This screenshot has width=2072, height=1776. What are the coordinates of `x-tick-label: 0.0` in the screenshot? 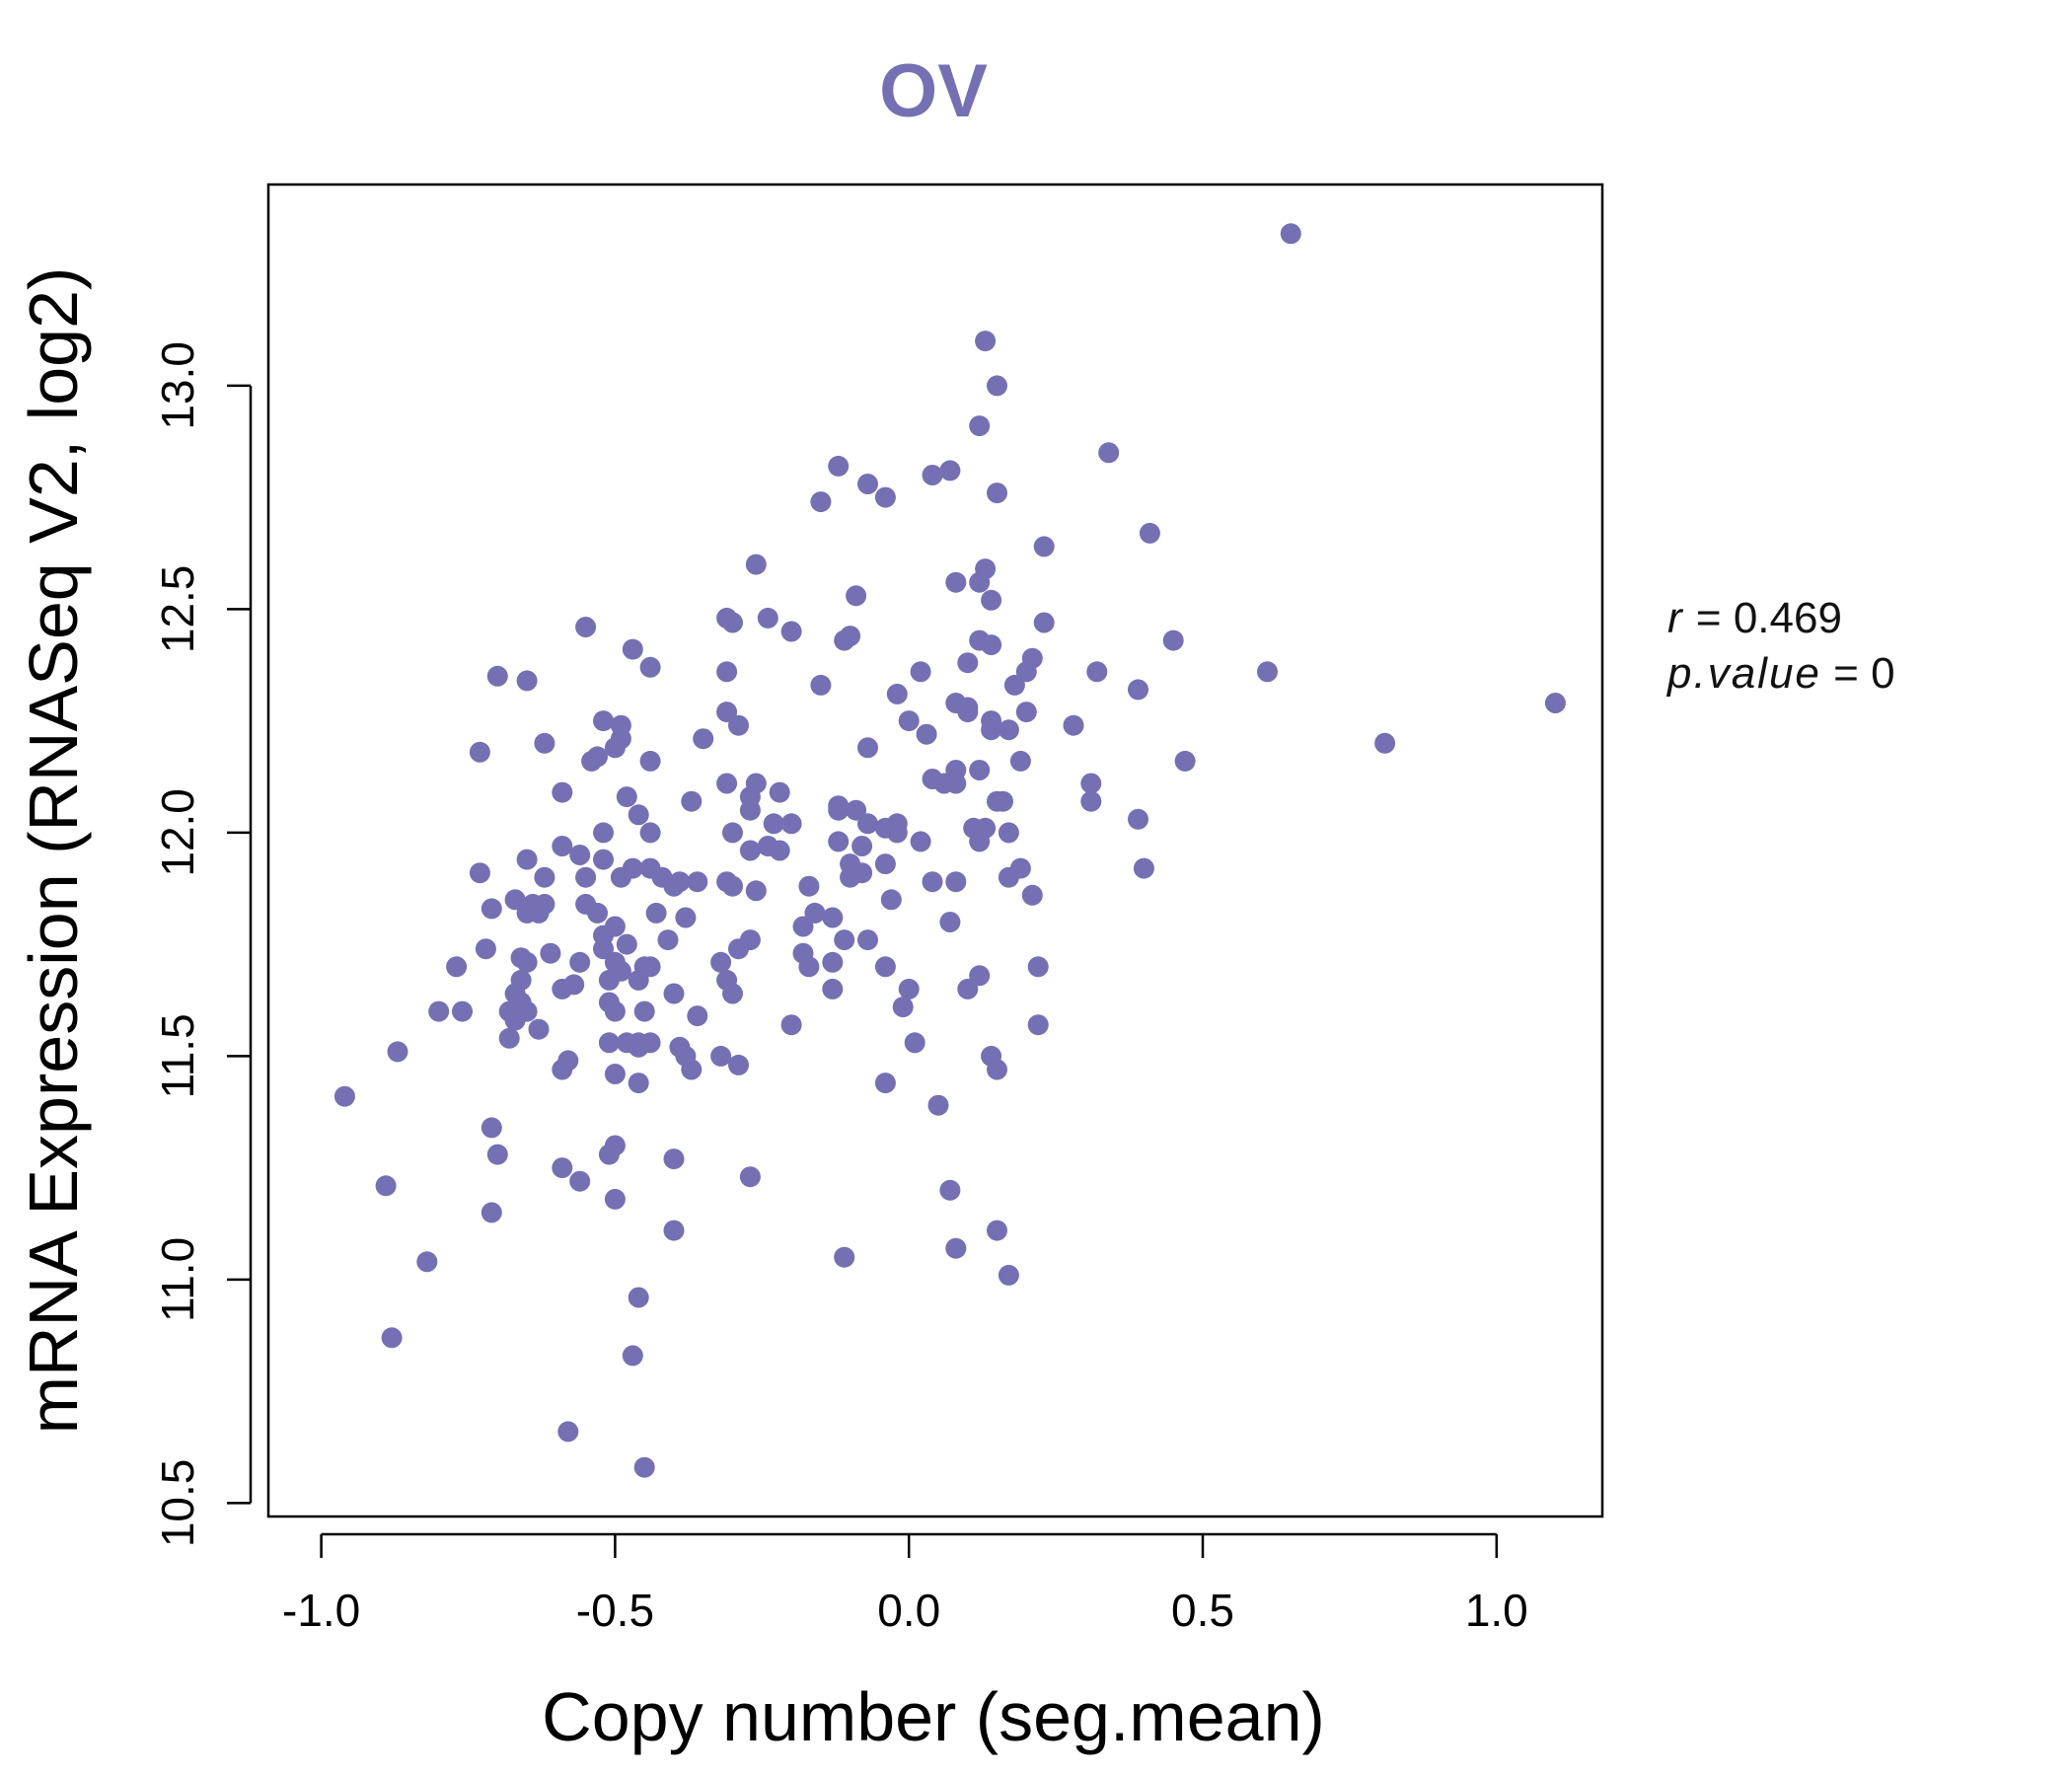 It's located at (909, 1610).